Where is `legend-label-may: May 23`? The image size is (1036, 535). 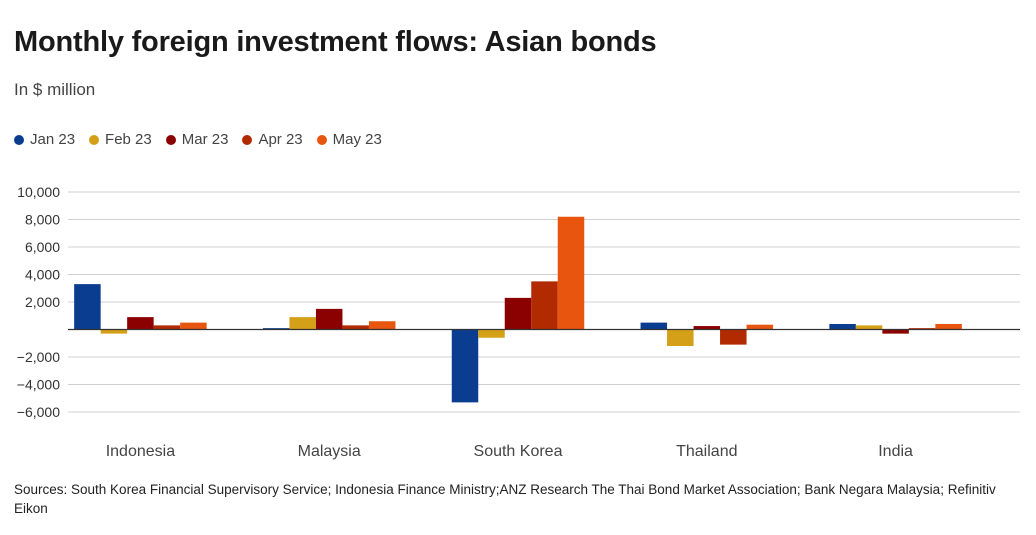
legend-label-may: May 23 is located at coordinates (357, 139).